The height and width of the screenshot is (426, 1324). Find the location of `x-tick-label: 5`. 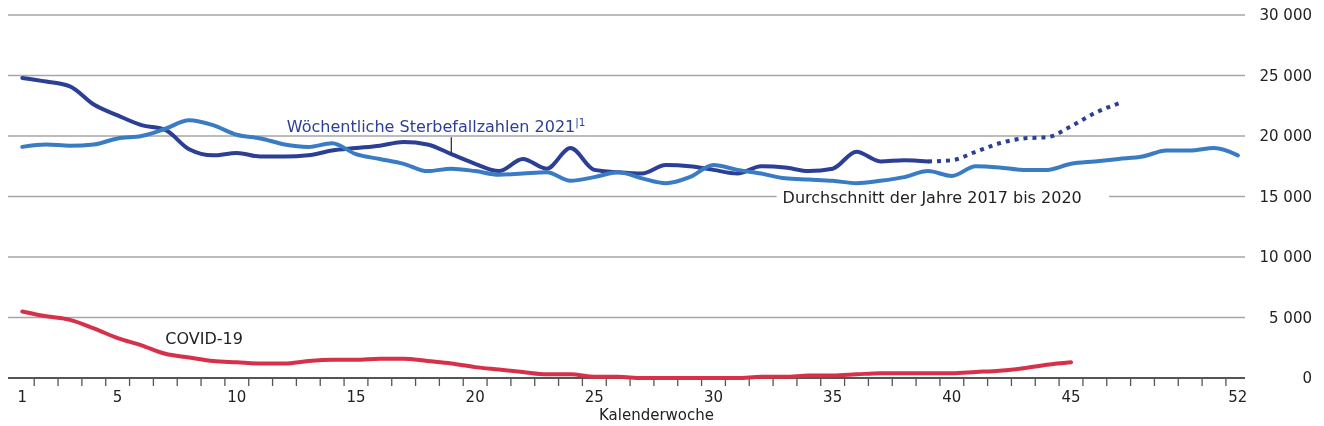

x-tick-label: 5 is located at coordinates (117, 397).